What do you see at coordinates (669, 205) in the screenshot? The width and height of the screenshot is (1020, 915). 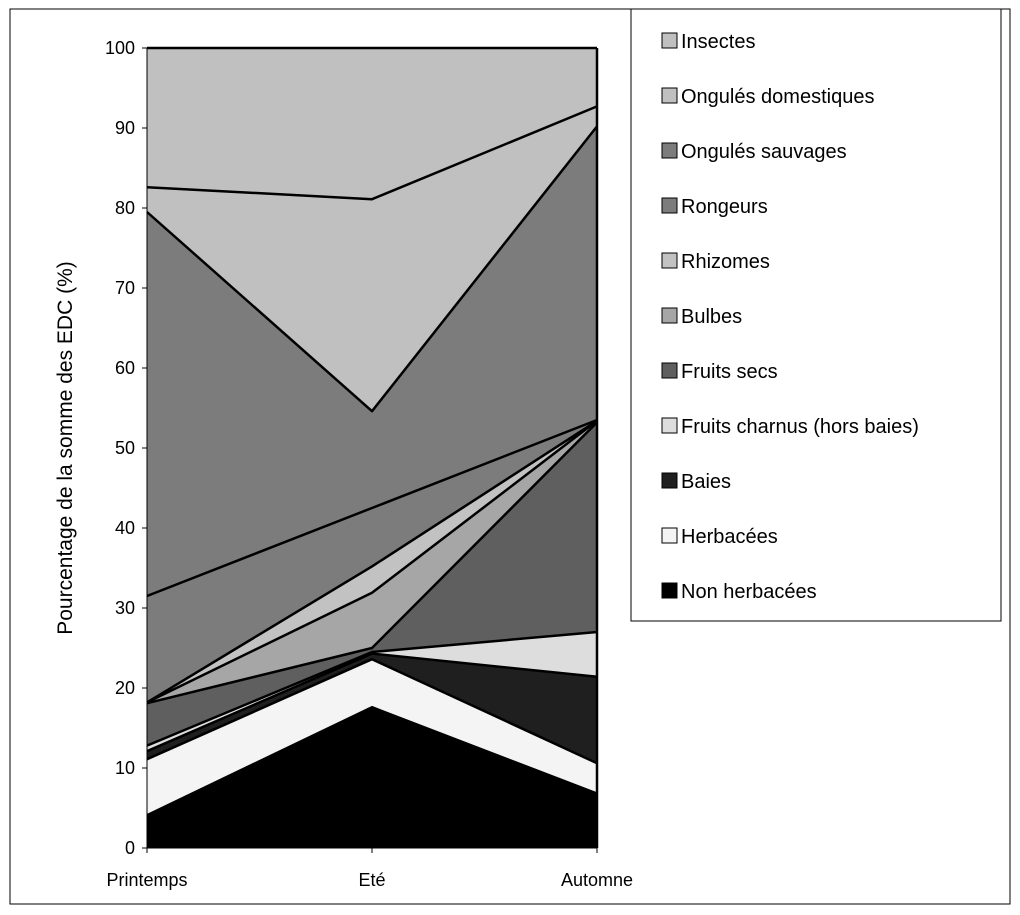 I see `legend-swatch-rongeurs` at bounding box center [669, 205].